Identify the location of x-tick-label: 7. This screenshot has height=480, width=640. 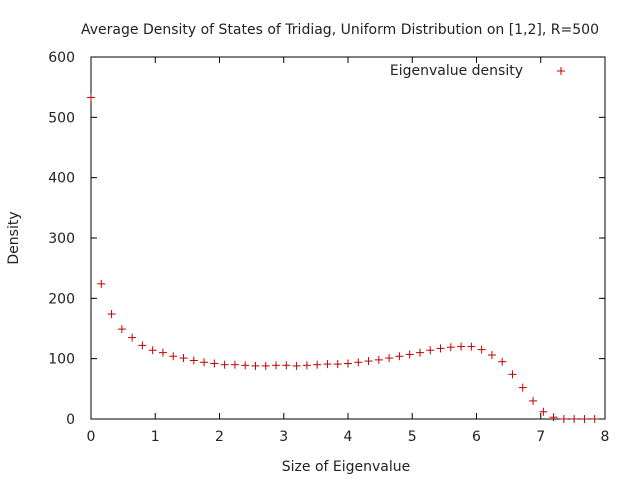
(540, 437).